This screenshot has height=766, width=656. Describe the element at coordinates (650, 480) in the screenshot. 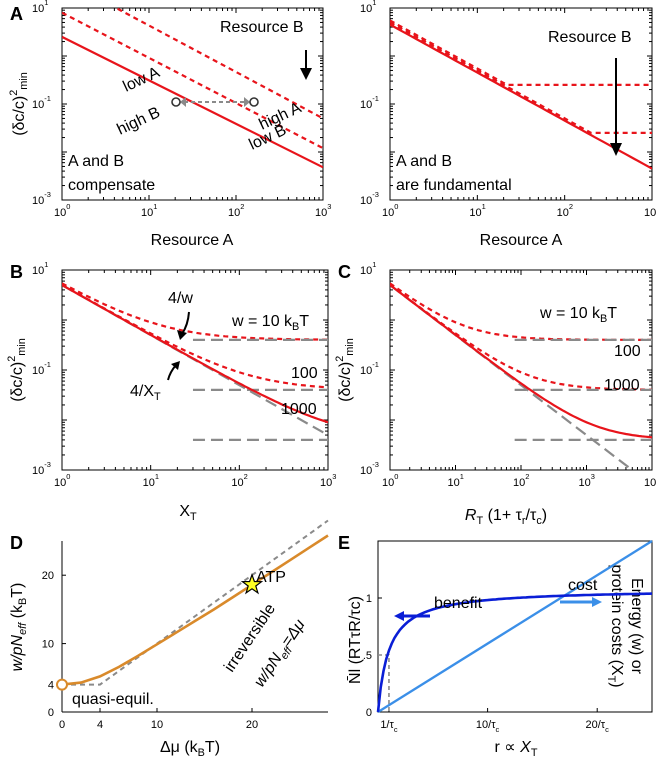

I see `x-tick-label: 104` at that location.